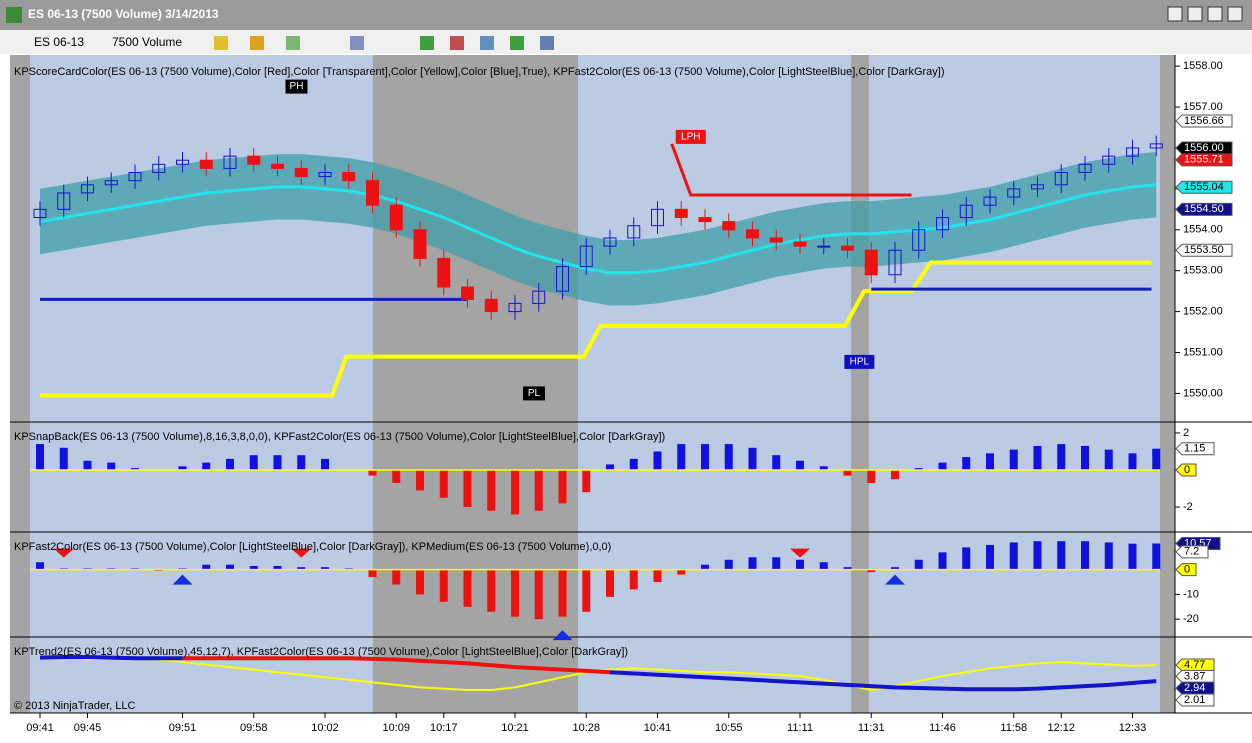 The image size is (1252, 743). I want to click on y-tick-label: 1552.00, so click(1203, 311).